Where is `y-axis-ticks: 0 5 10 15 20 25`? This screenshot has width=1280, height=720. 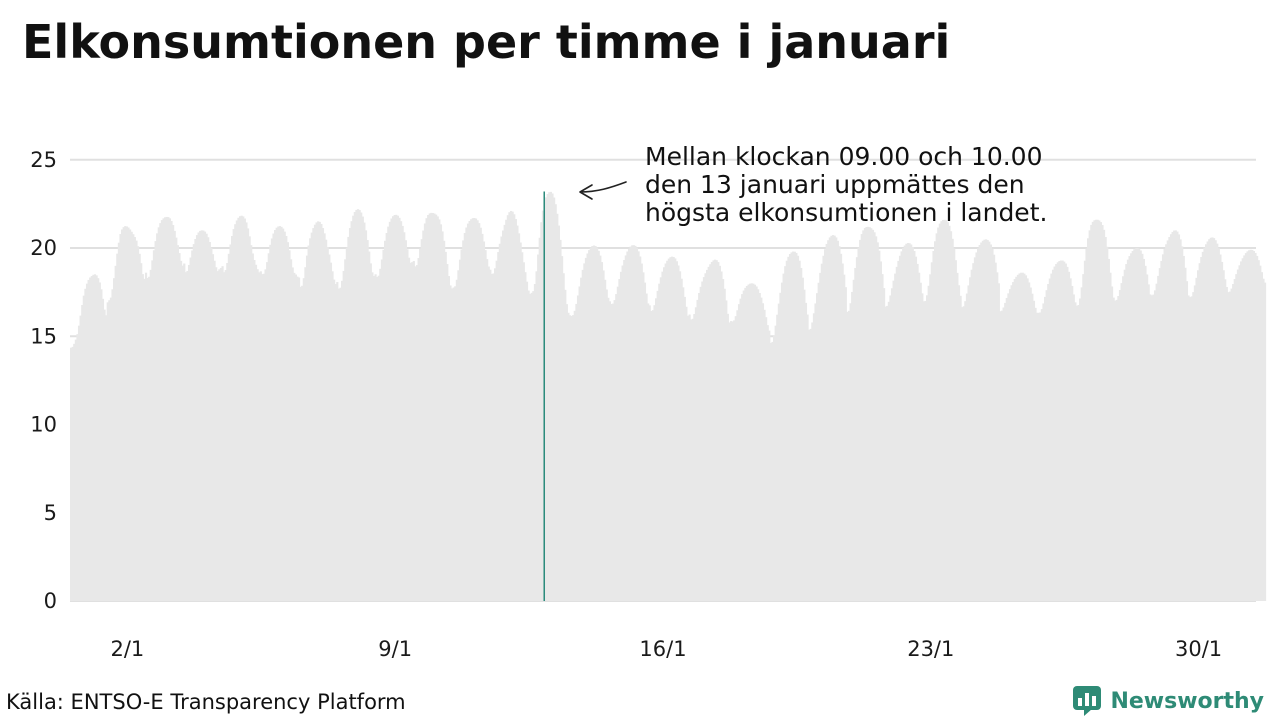 y-axis-ticks: 0 5 10 15 20 25 is located at coordinates (43, 380).